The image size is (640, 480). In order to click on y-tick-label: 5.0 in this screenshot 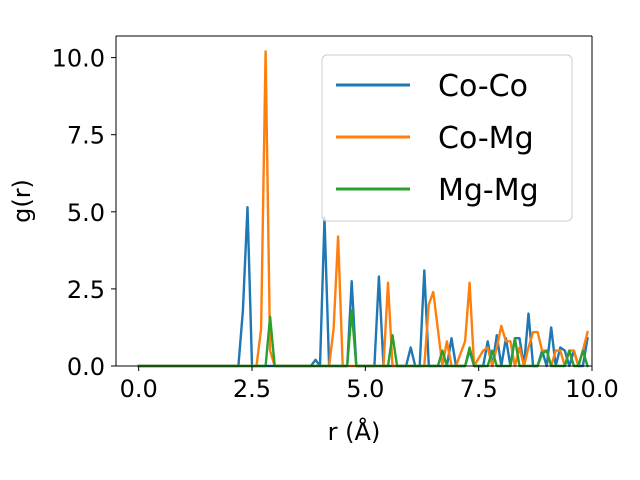, I will do `click(86, 213)`.